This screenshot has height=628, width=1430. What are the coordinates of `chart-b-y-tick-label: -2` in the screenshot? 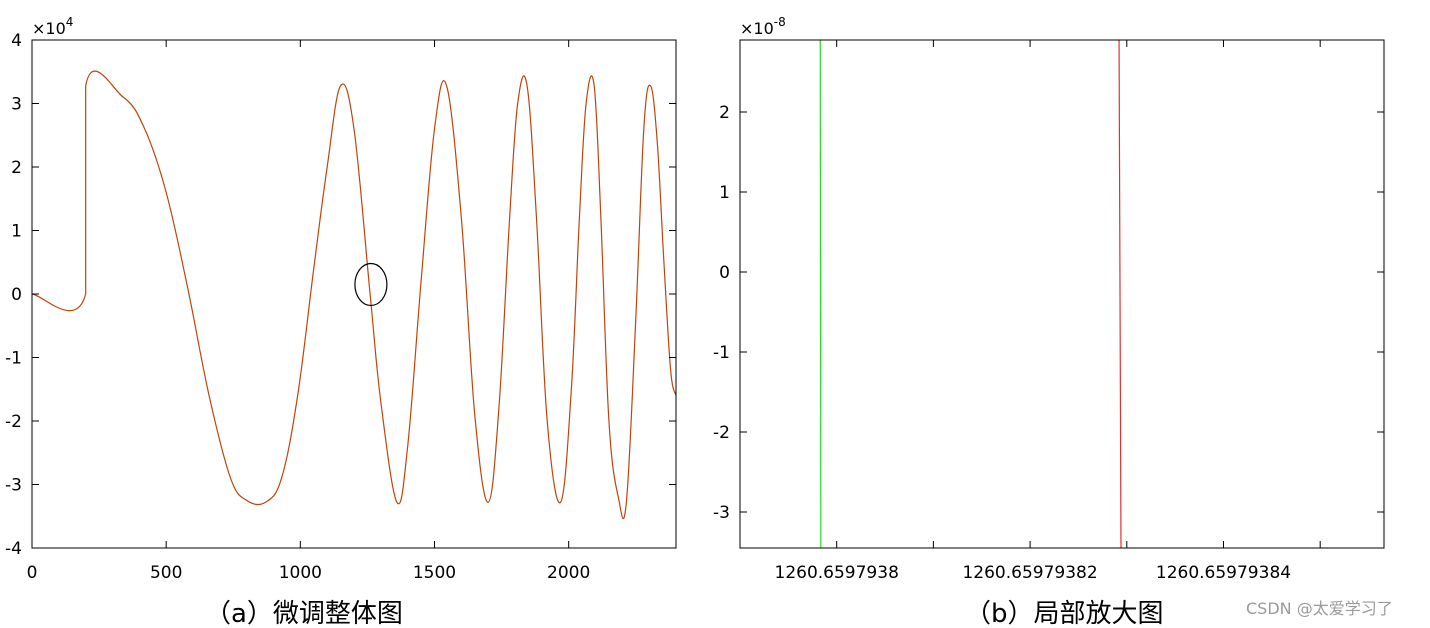 It's located at (721, 433).